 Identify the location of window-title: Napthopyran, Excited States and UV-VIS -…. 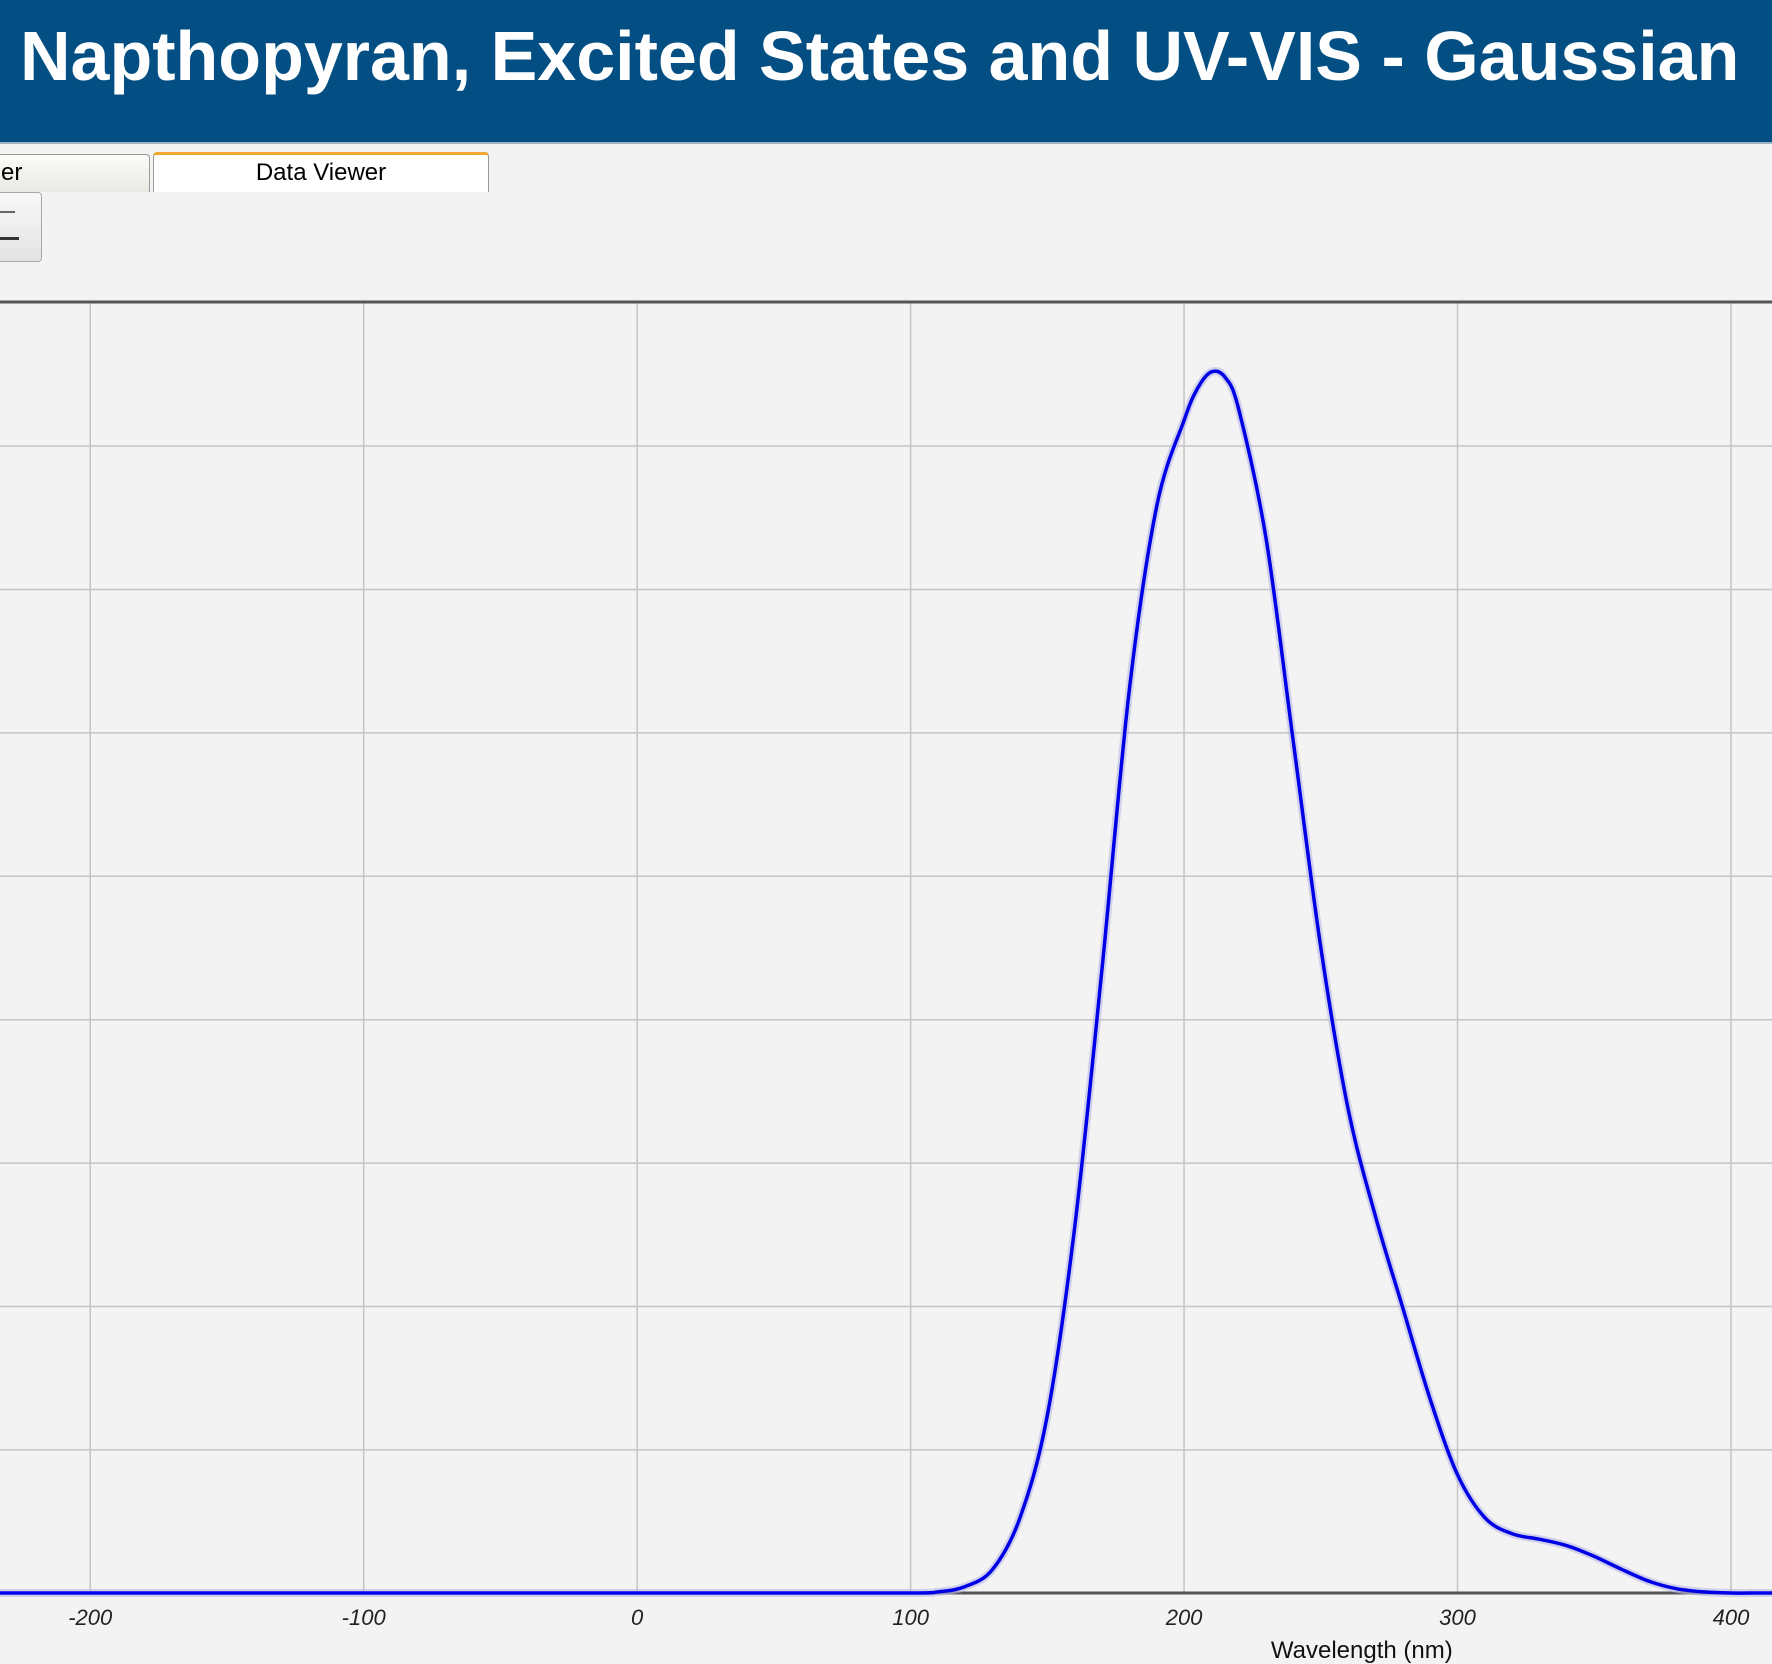
(880, 56).